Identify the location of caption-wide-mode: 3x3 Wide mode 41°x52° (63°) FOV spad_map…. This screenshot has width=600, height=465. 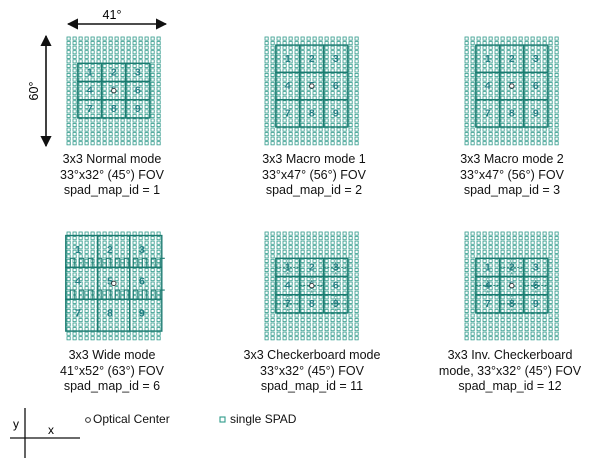
(112, 370).